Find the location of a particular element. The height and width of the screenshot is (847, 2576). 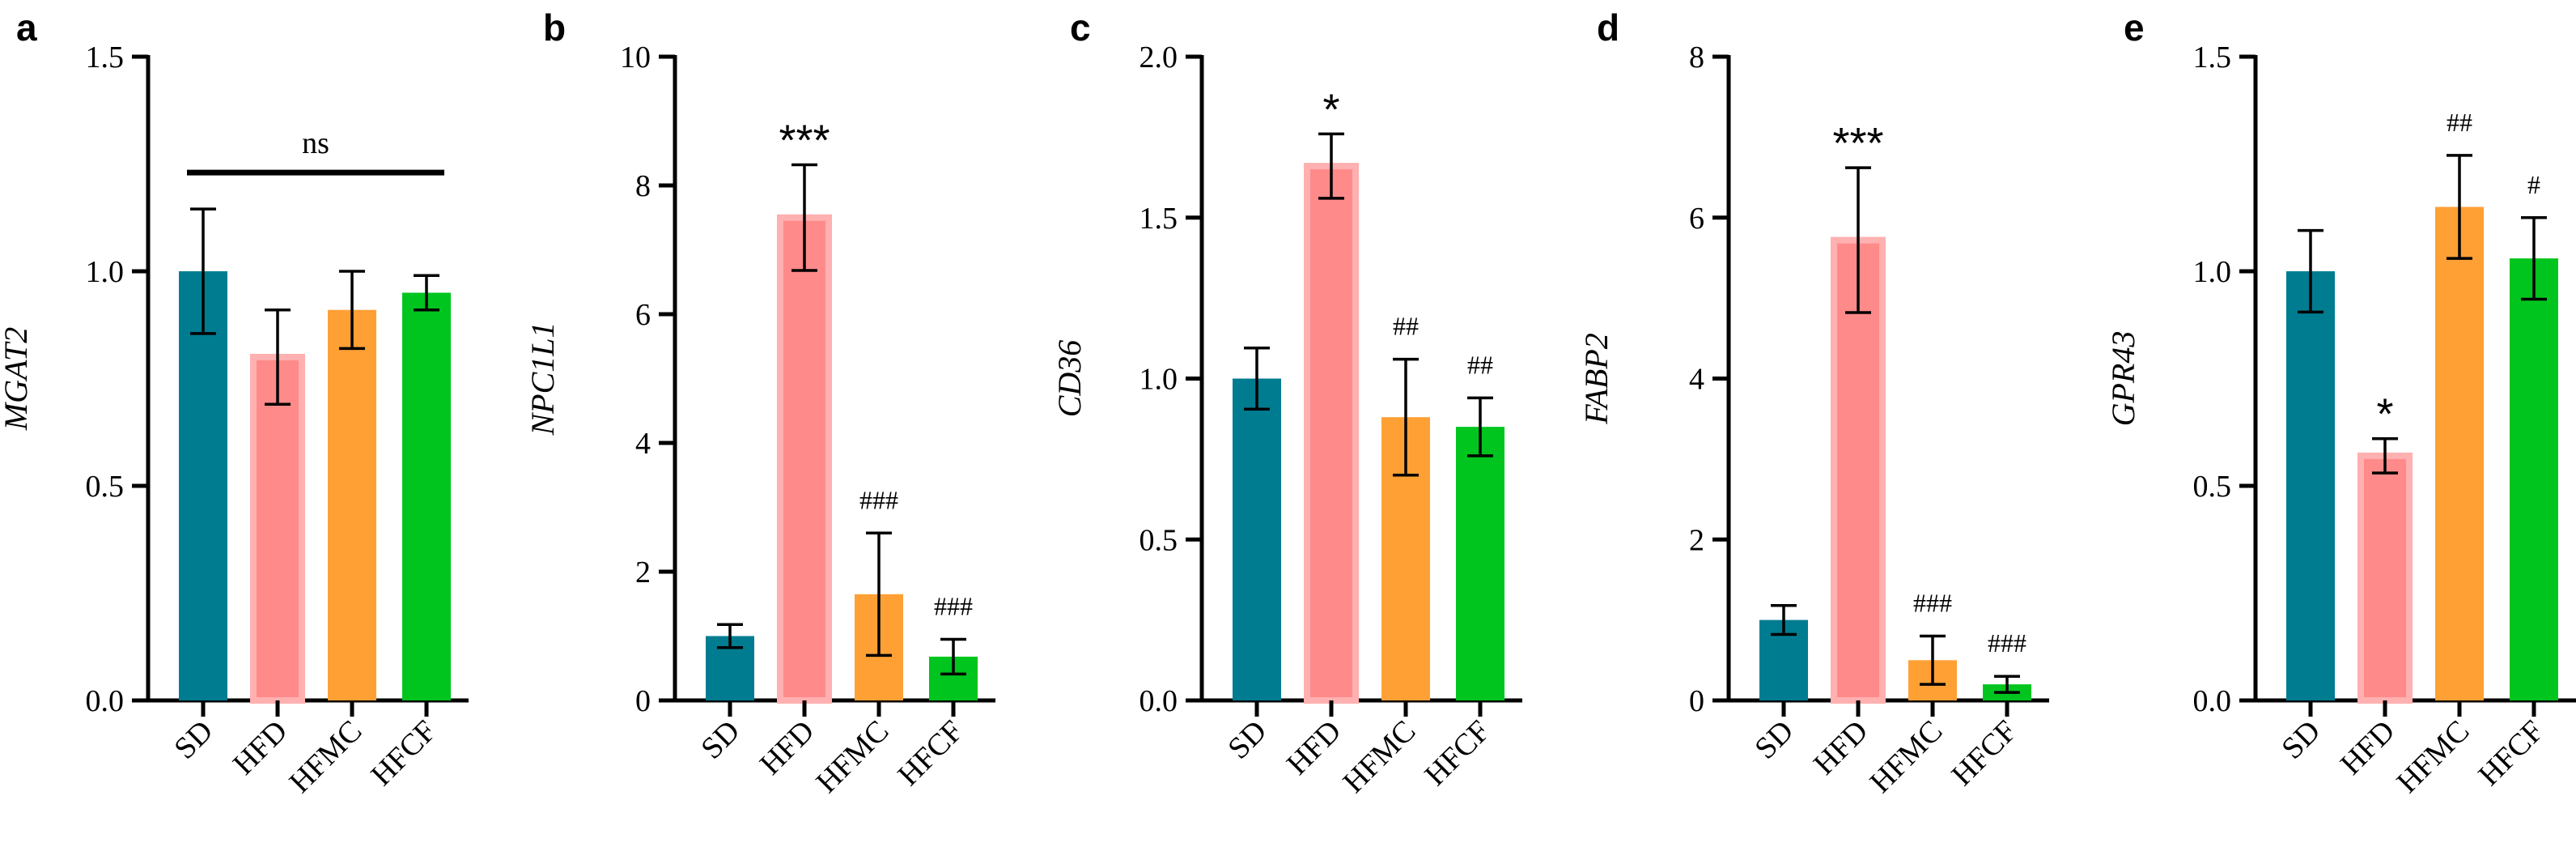

y-tick-label: 2.0 is located at coordinates (1158, 57).